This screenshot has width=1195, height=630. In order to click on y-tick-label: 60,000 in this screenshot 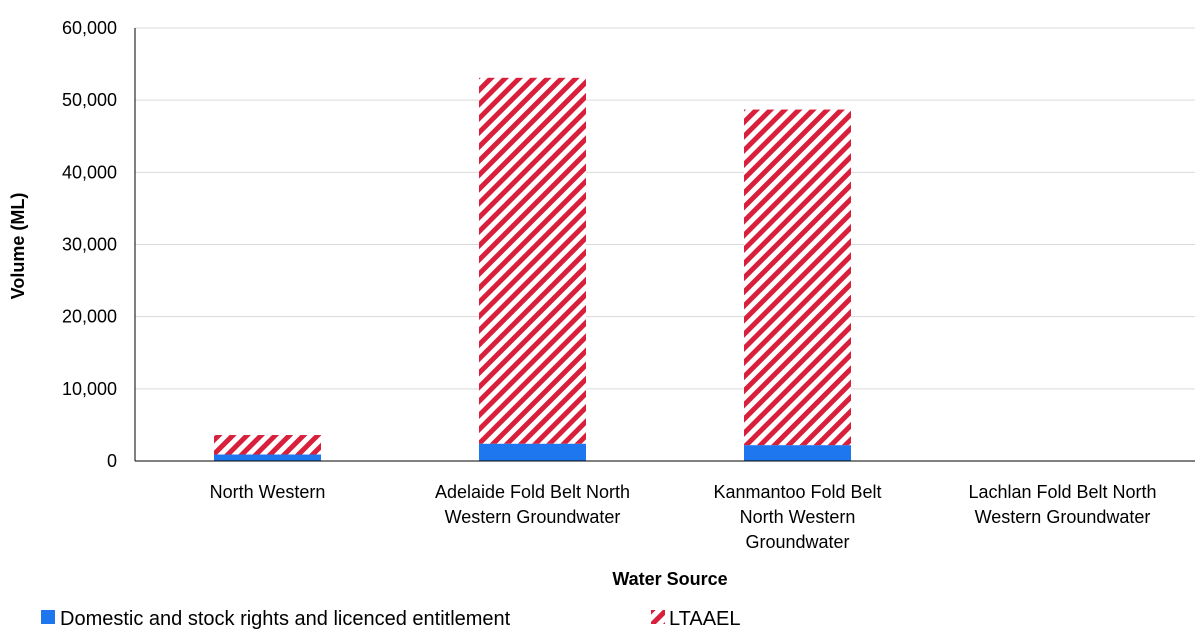, I will do `click(89, 28)`.